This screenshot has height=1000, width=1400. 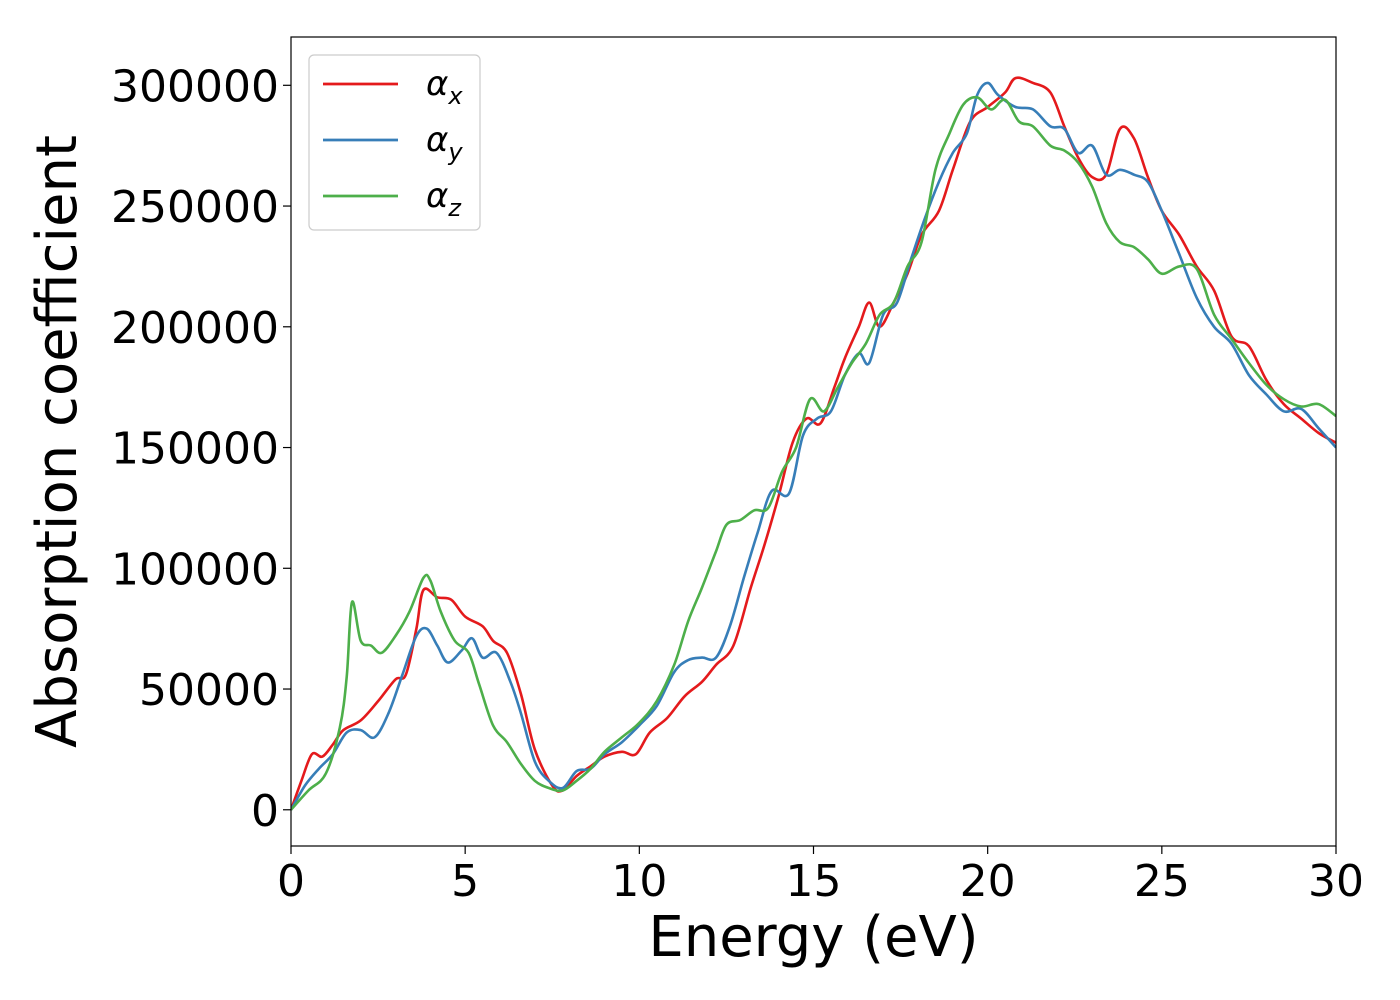 I want to click on y-axis-label: Absorption coefficient, so click(x=57, y=441).